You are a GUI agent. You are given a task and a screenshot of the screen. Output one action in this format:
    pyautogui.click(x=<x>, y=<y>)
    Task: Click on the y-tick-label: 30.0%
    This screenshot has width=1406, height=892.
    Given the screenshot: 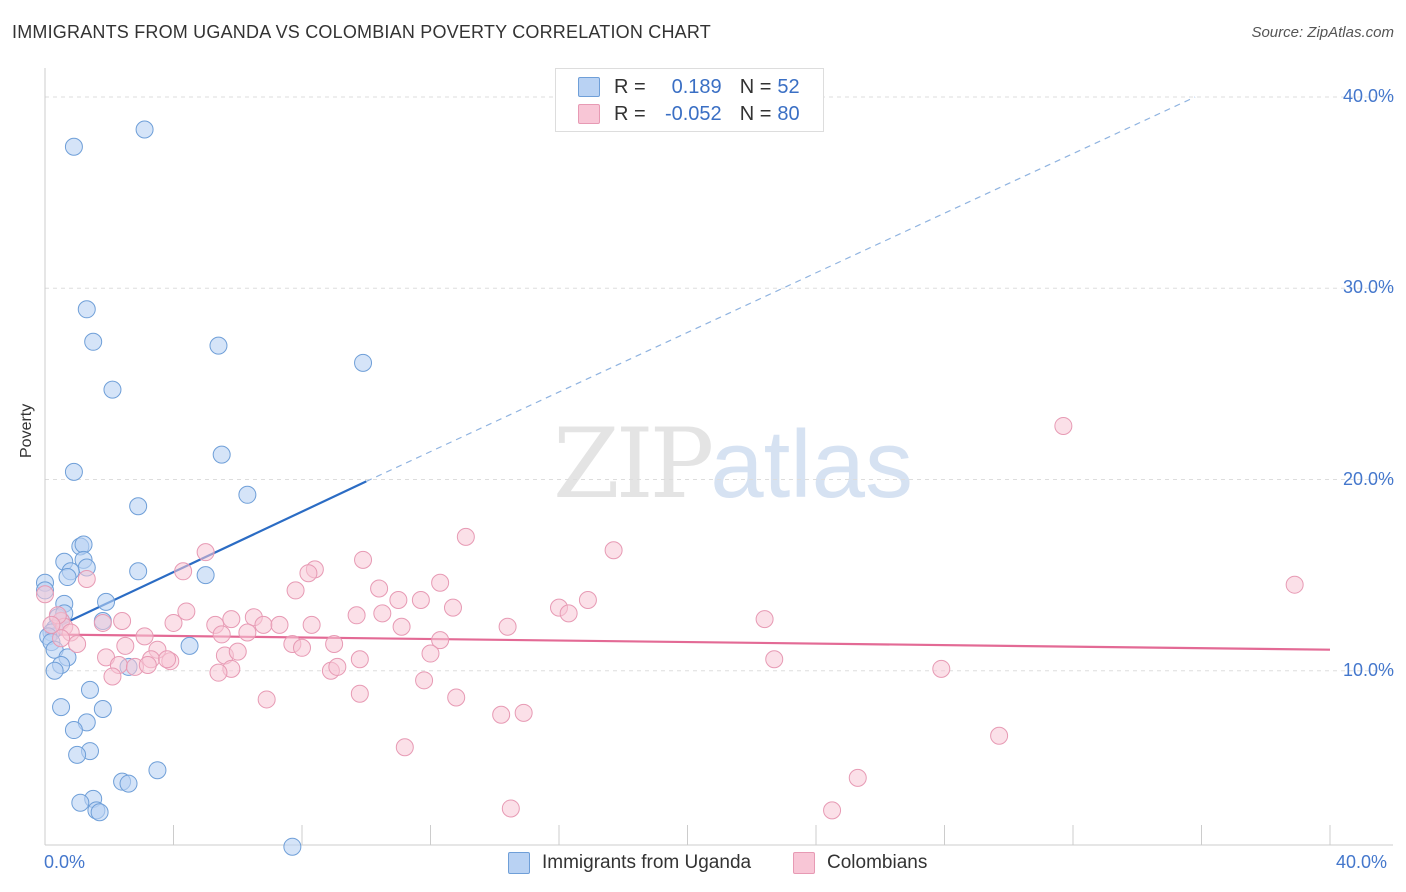 What is the action you would take?
    pyautogui.click(x=1368, y=287)
    